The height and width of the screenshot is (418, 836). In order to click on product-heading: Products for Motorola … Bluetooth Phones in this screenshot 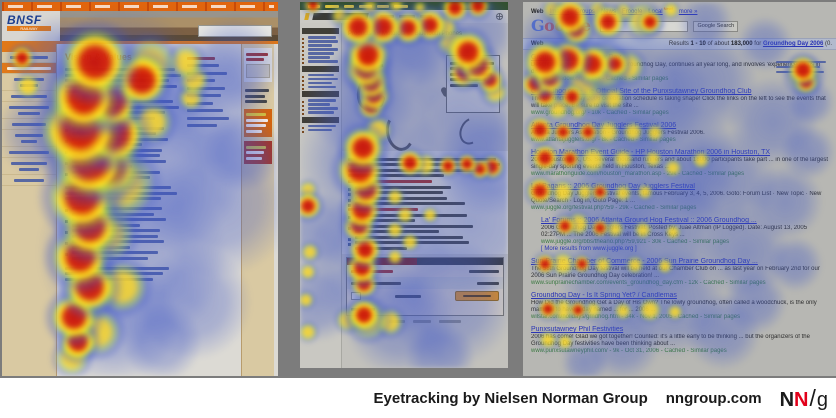, I will do `click(405, 34)`.